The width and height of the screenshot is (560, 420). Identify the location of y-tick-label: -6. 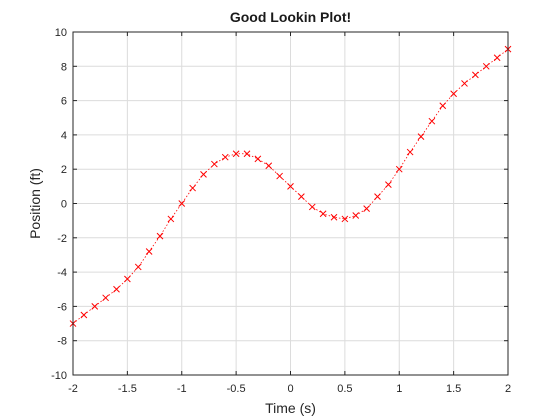
(62, 307).